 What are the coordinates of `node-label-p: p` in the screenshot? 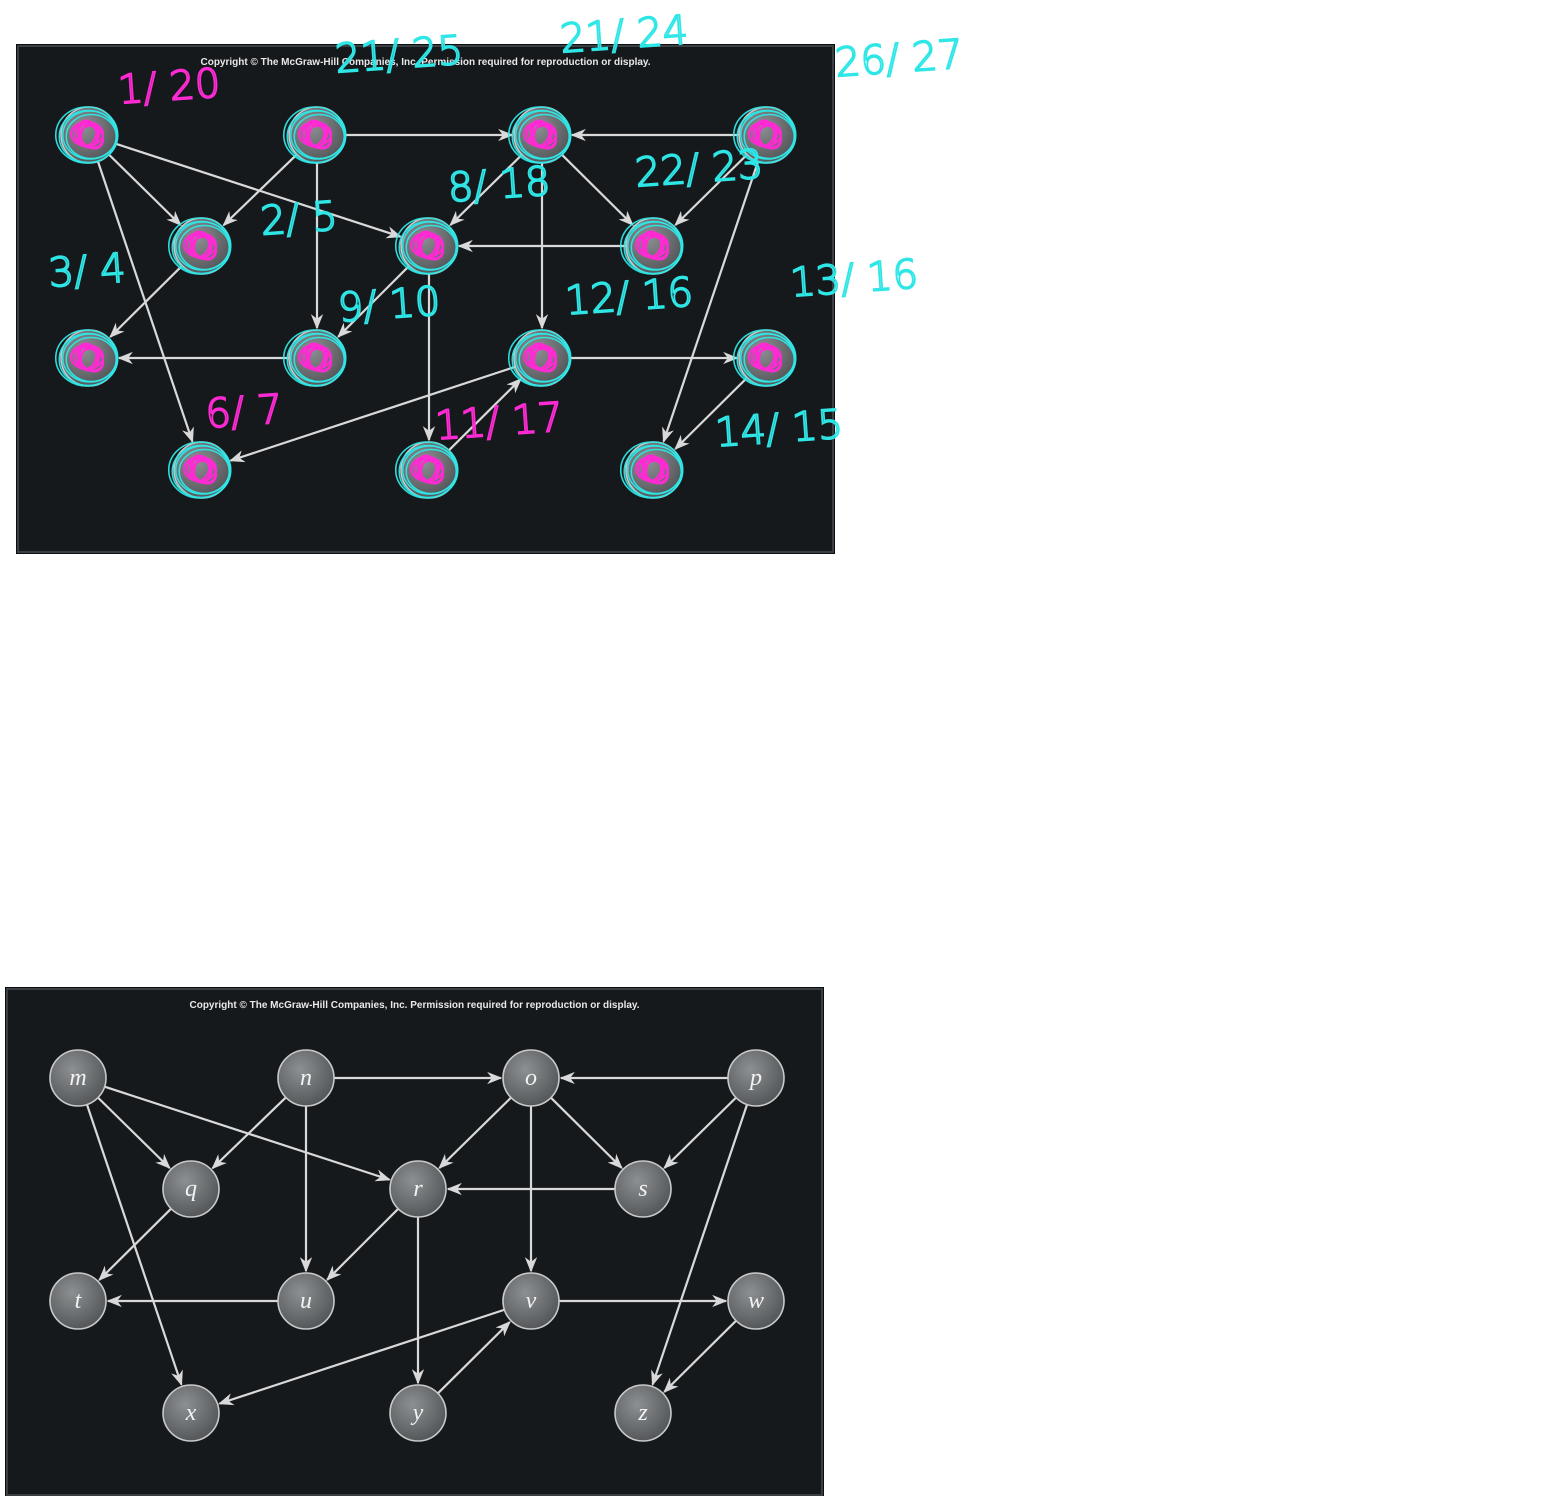 It's located at (755, 1078).